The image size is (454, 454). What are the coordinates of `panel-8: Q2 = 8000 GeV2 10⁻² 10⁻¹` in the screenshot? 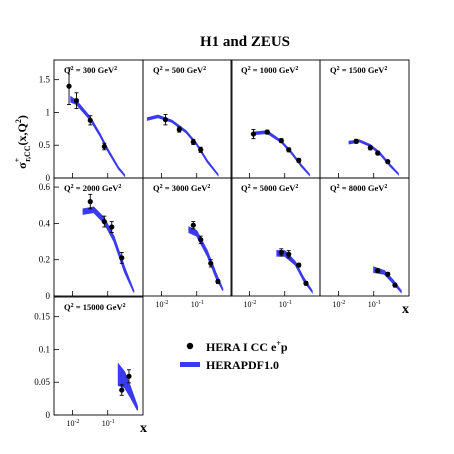 It's located at (364, 243).